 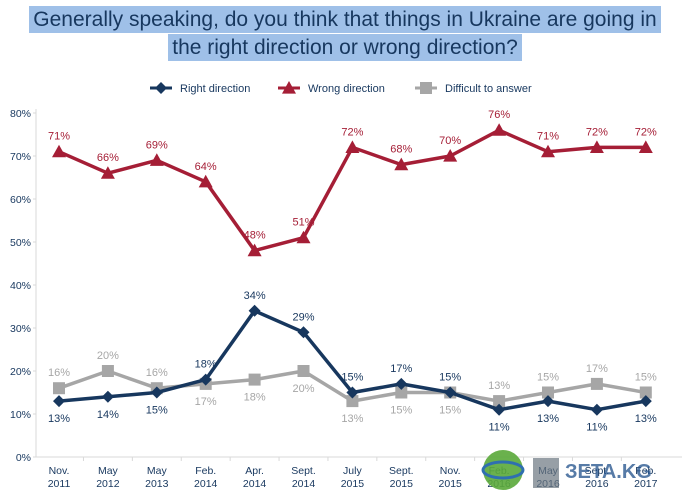 What do you see at coordinates (450, 141) in the screenshot?
I see `data-label: 70%` at bounding box center [450, 141].